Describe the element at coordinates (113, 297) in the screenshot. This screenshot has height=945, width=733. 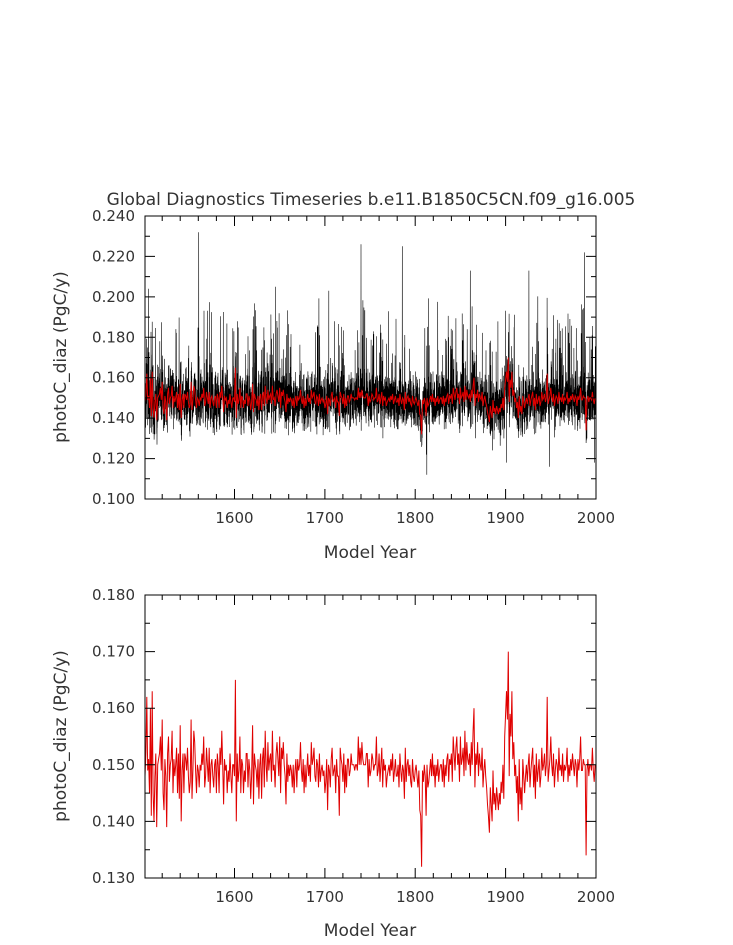
I see `y-tick-label: 0.200` at that location.